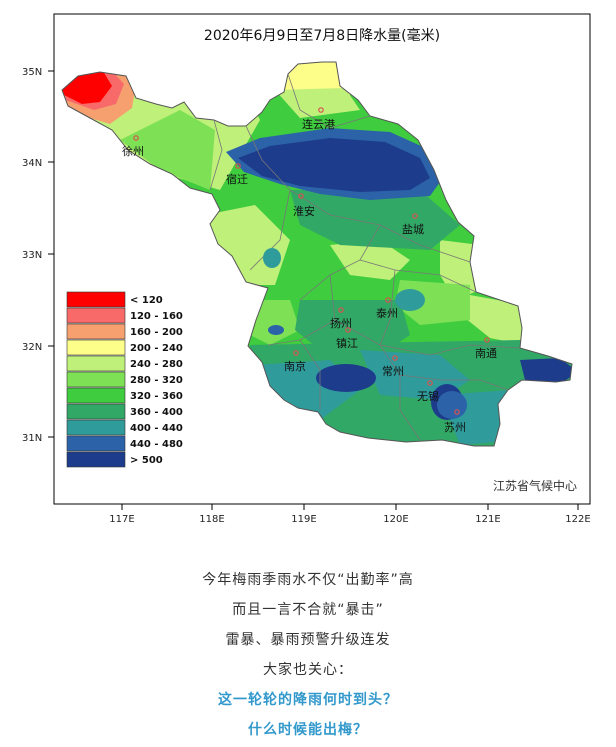 The width and height of the screenshot is (616, 747). I want to click on legend-label: > 500, so click(146, 460).